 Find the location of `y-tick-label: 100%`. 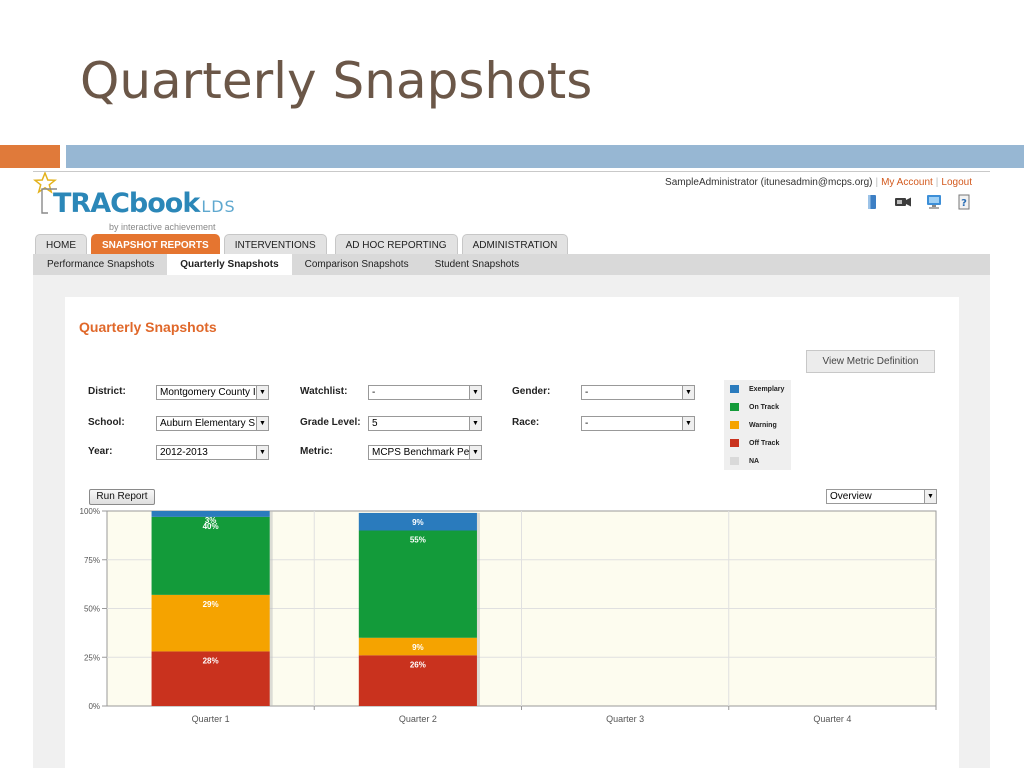

y-tick-label: 100% is located at coordinates (90, 511).